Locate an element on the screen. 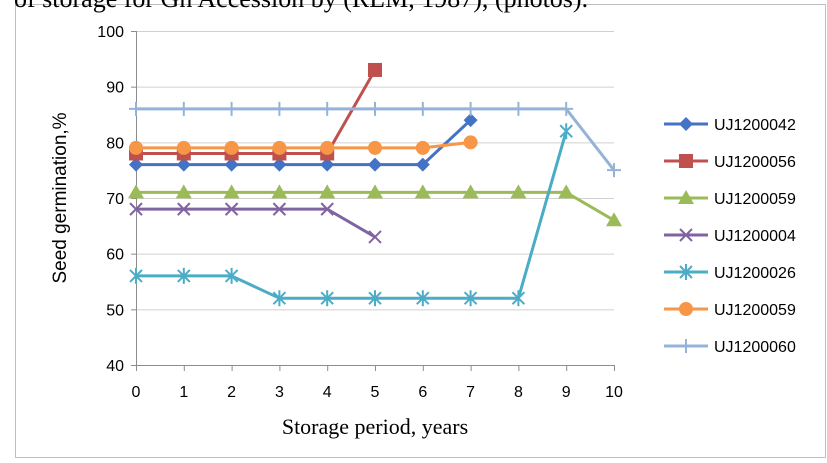 This screenshot has width=827, height=463. data-point-s4-1-shape is located at coordinates (184, 275).